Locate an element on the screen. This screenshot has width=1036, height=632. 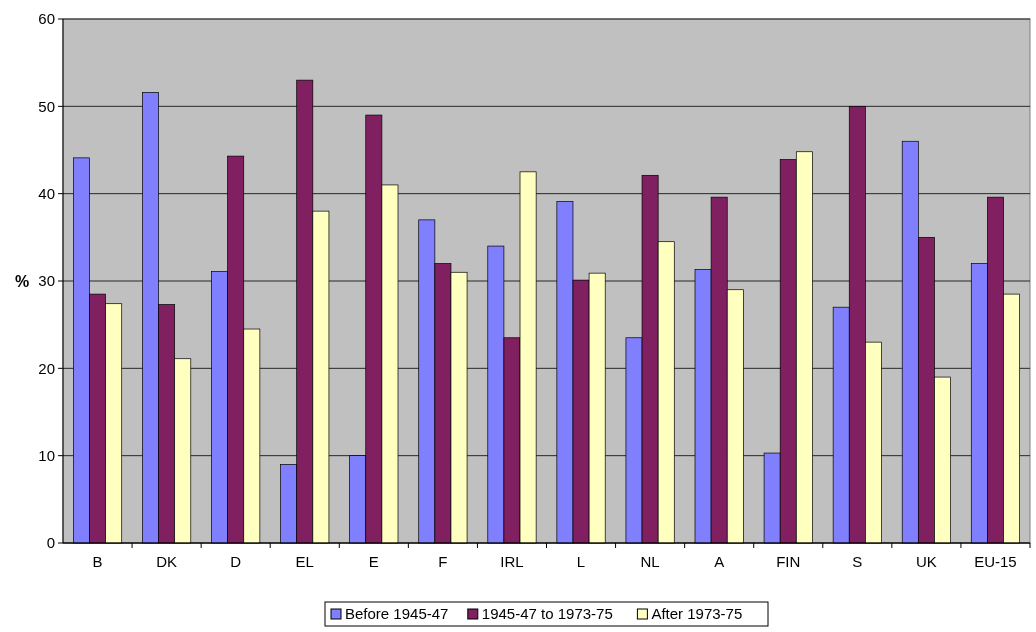
x-tick-label: S is located at coordinates (857, 561).